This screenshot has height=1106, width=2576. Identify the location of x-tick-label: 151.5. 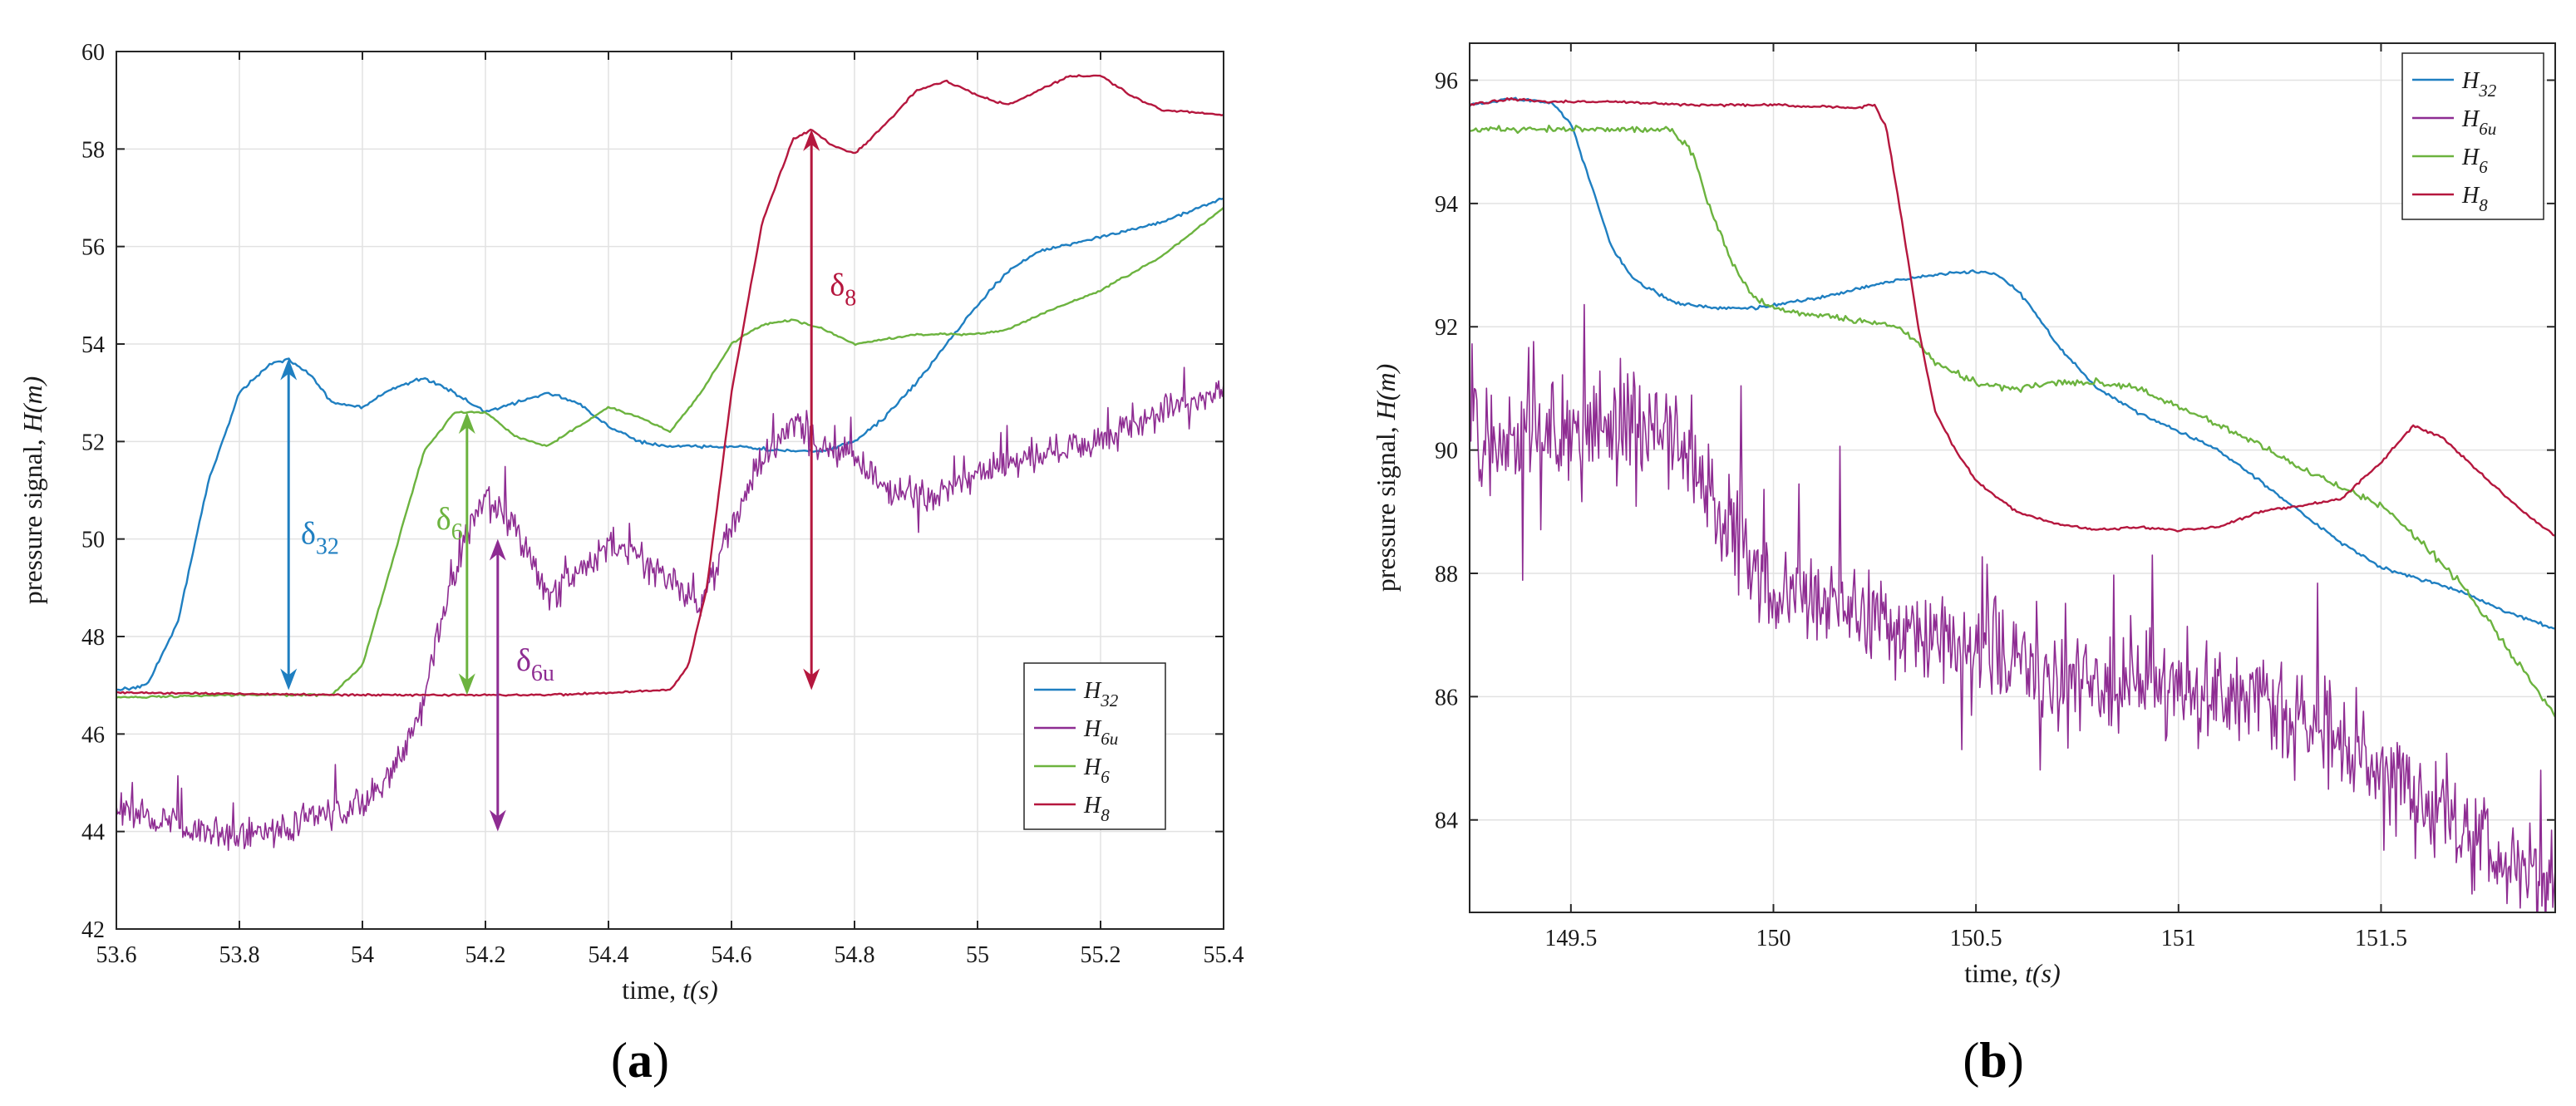
(2381, 939).